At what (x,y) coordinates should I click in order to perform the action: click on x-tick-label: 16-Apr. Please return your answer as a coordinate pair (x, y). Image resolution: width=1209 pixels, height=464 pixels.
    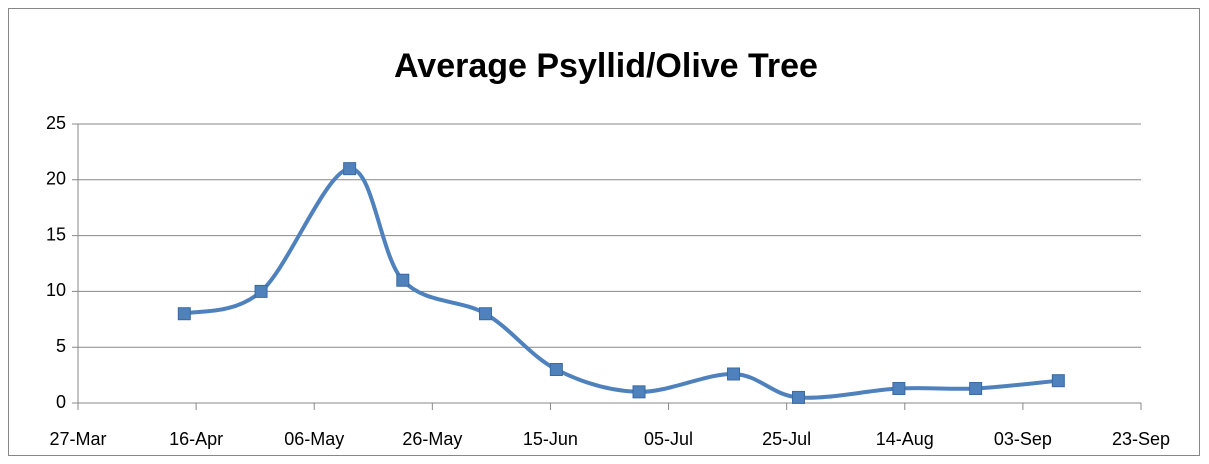
    Looking at the image, I should click on (196, 439).